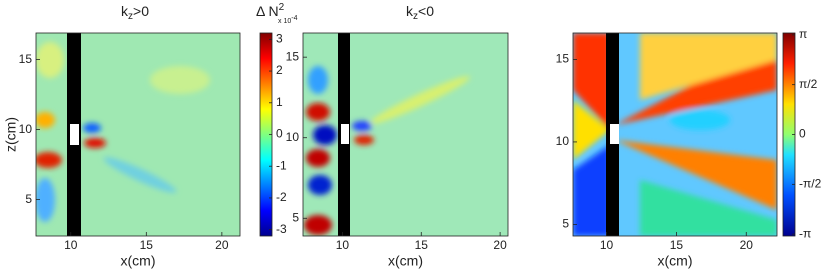 The image size is (830, 271). Describe the element at coordinates (279, 39) in the screenshot. I see `colorbar-tick-label: 3` at that location.